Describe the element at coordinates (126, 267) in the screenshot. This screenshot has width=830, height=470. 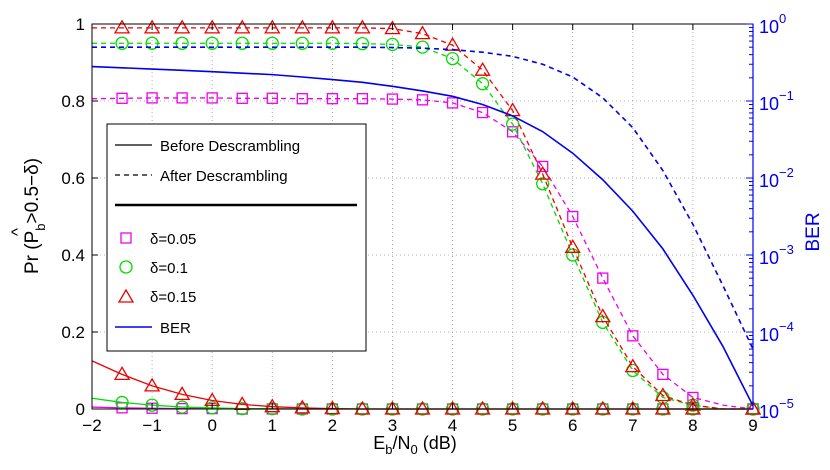
I see `legend-circle-marker` at that location.